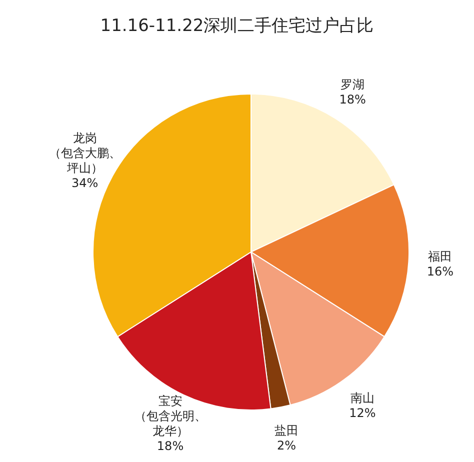 This screenshot has height=462, width=474. Describe the element at coordinates (362, 413) in the screenshot. I see `data-label: 12%` at that location.